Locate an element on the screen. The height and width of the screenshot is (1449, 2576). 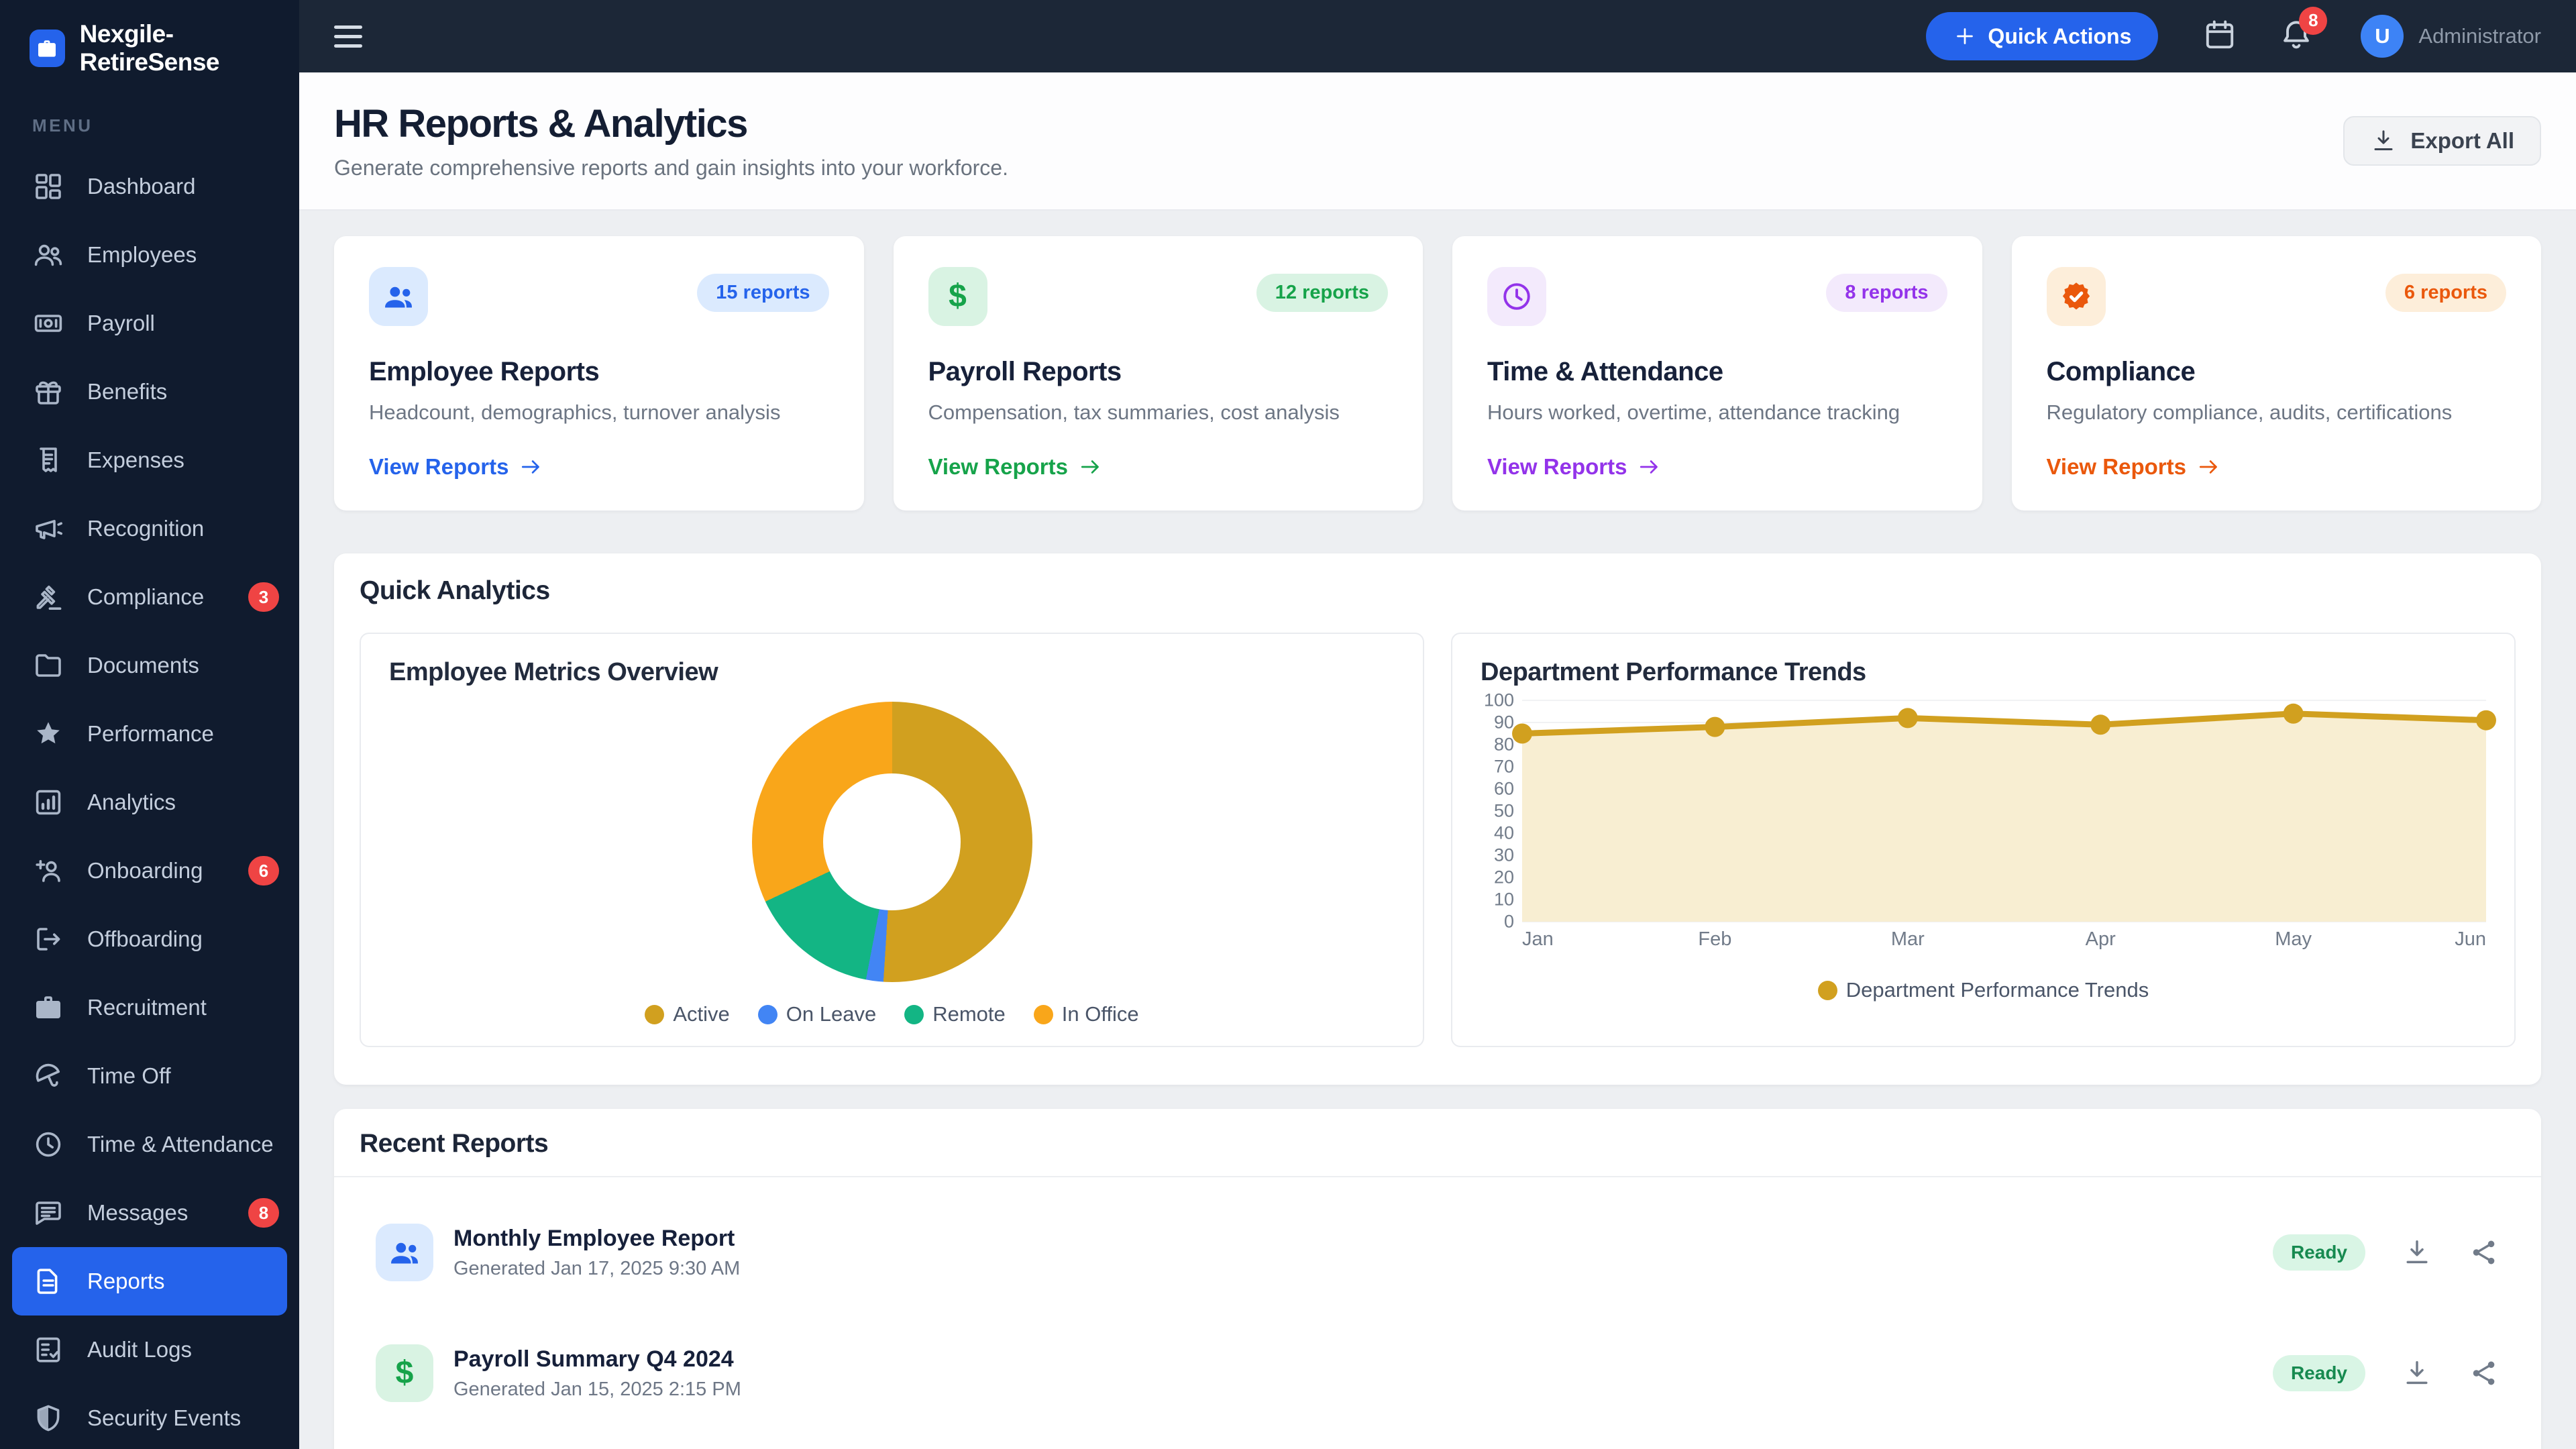
report-count-badge: 8 reports is located at coordinates (1886, 293).